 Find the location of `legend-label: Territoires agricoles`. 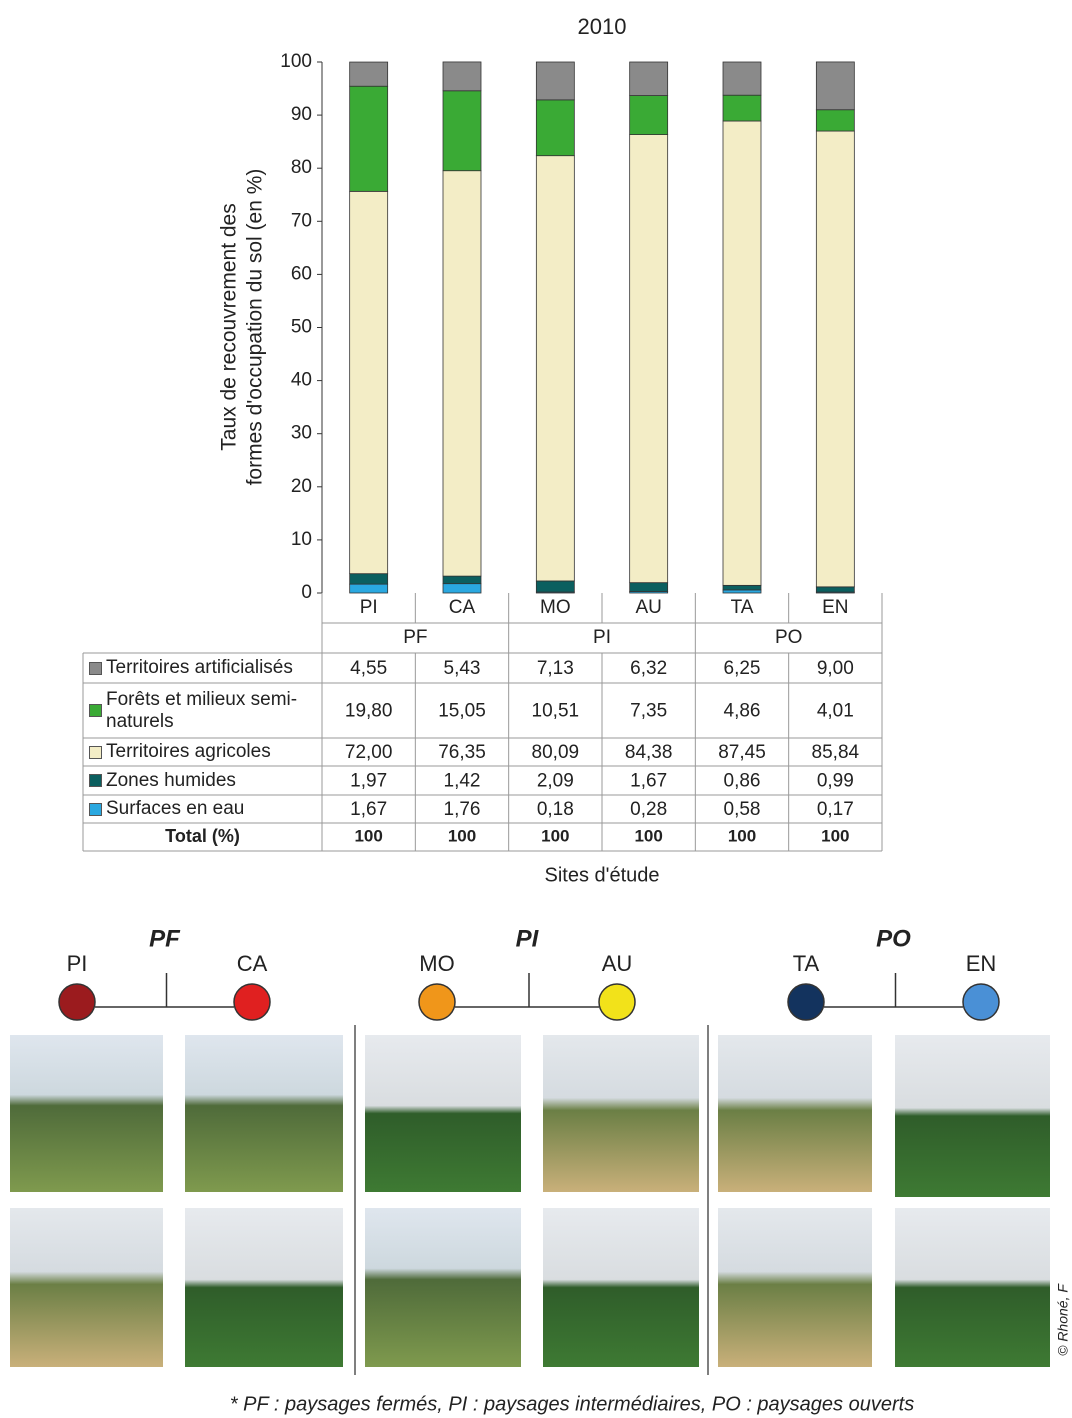

legend-label: Territoires agricoles is located at coordinates (188, 751).